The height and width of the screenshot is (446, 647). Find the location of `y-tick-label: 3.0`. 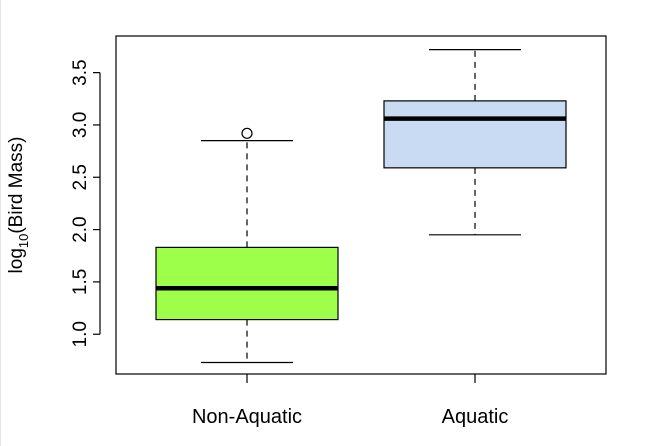

y-tick-label: 3.0 is located at coordinates (80, 125).